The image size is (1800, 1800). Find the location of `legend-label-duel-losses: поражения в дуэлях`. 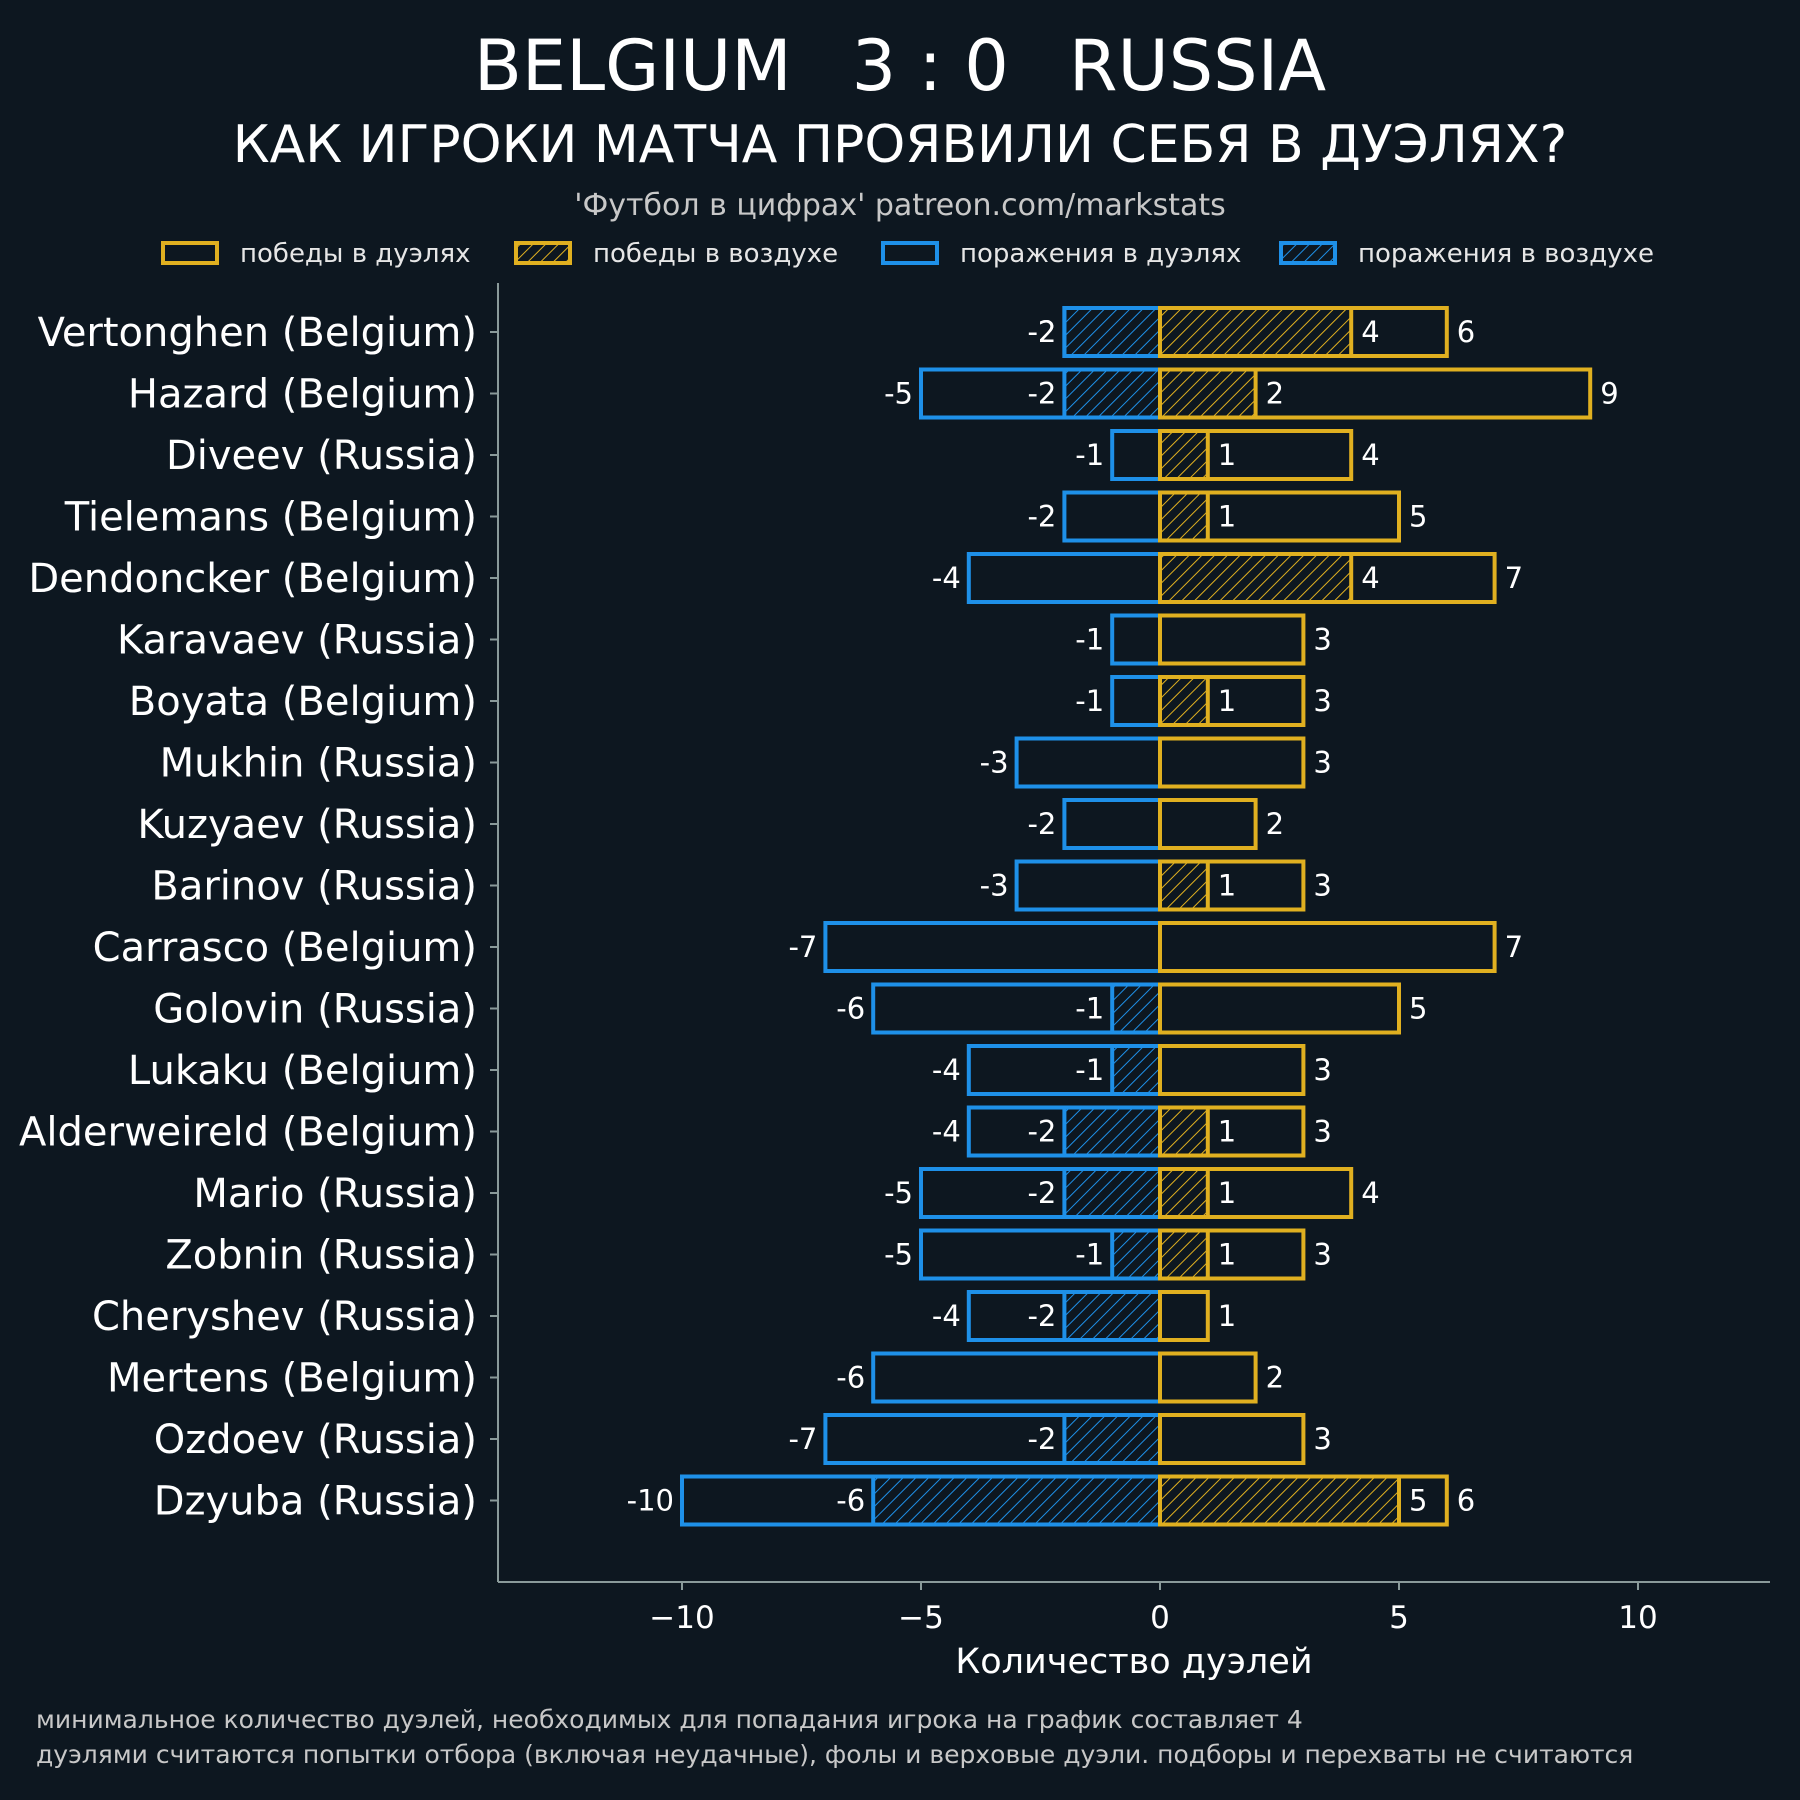

legend-label-duel-losses: поражения в дуэлях is located at coordinates (1100, 254).